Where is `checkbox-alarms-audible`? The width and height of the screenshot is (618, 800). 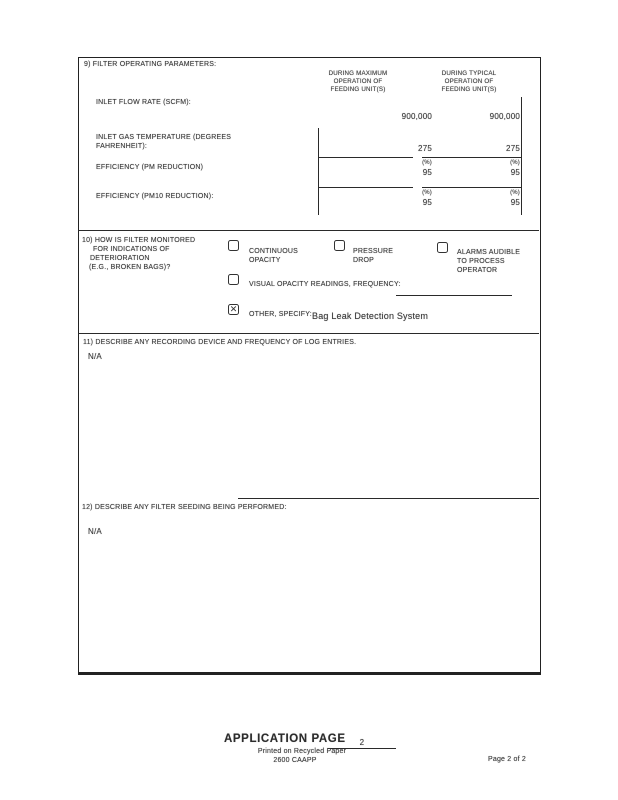
checkbox-alarms-audible is located at coordinates (442, 247).